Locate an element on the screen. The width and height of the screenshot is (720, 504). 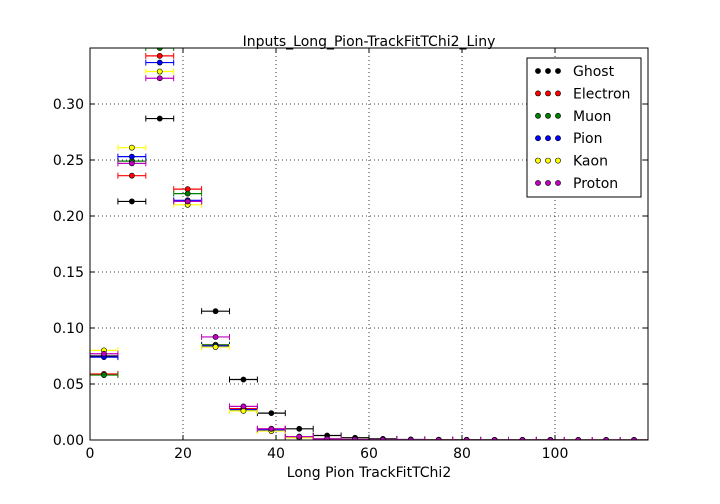
legend-label: Ghost is located at coordinates (594, 72).